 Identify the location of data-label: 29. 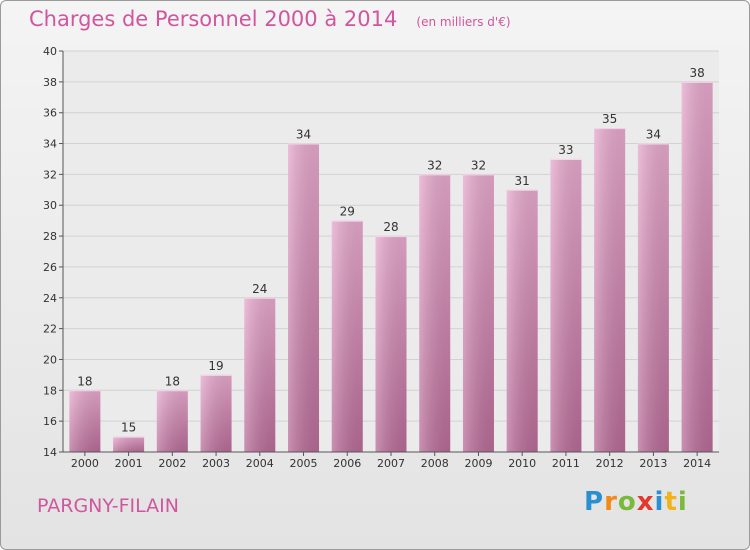
(347, 212).